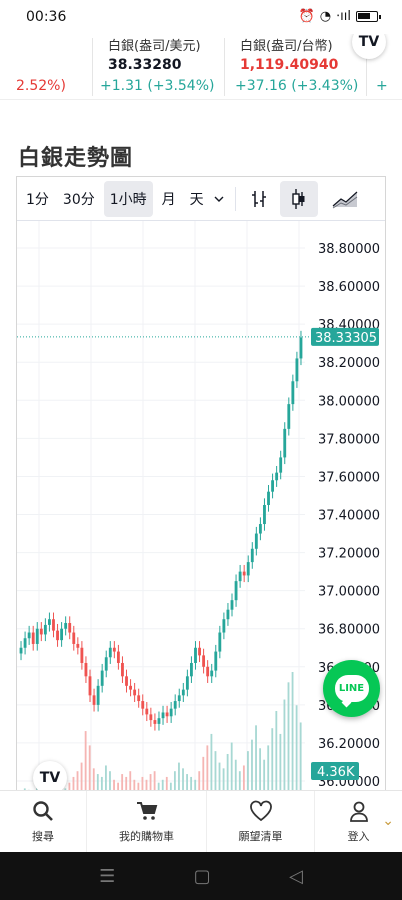 This screenshot has width=402, height=900. I want to click on ticker-item: 白銀(盎司/美元) 38.33280 +1.31 (+3.54%), so click(162, 66).